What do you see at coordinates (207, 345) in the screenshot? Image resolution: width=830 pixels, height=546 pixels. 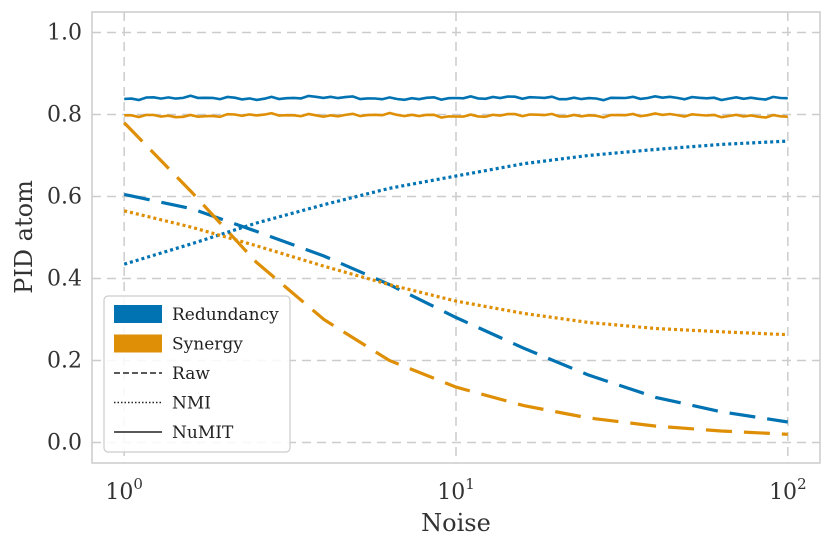 I see `legend-label: Synergy` at bounding box center [207, 345].